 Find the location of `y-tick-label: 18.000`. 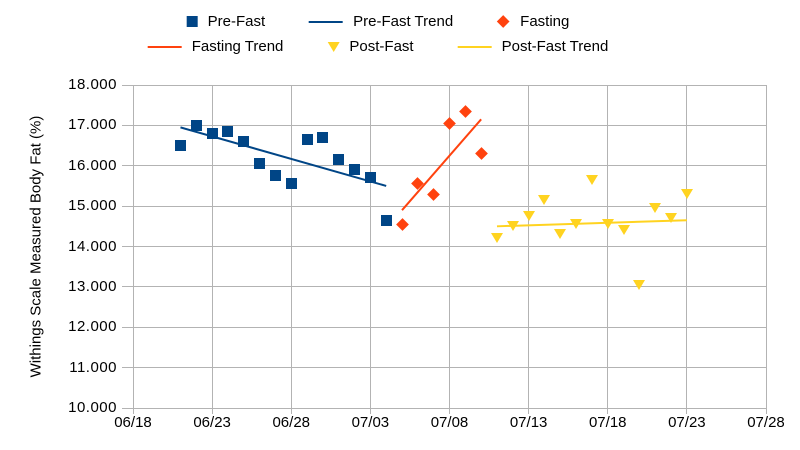

y-tick-label: 18.000 is located at coordinates (92, 84).